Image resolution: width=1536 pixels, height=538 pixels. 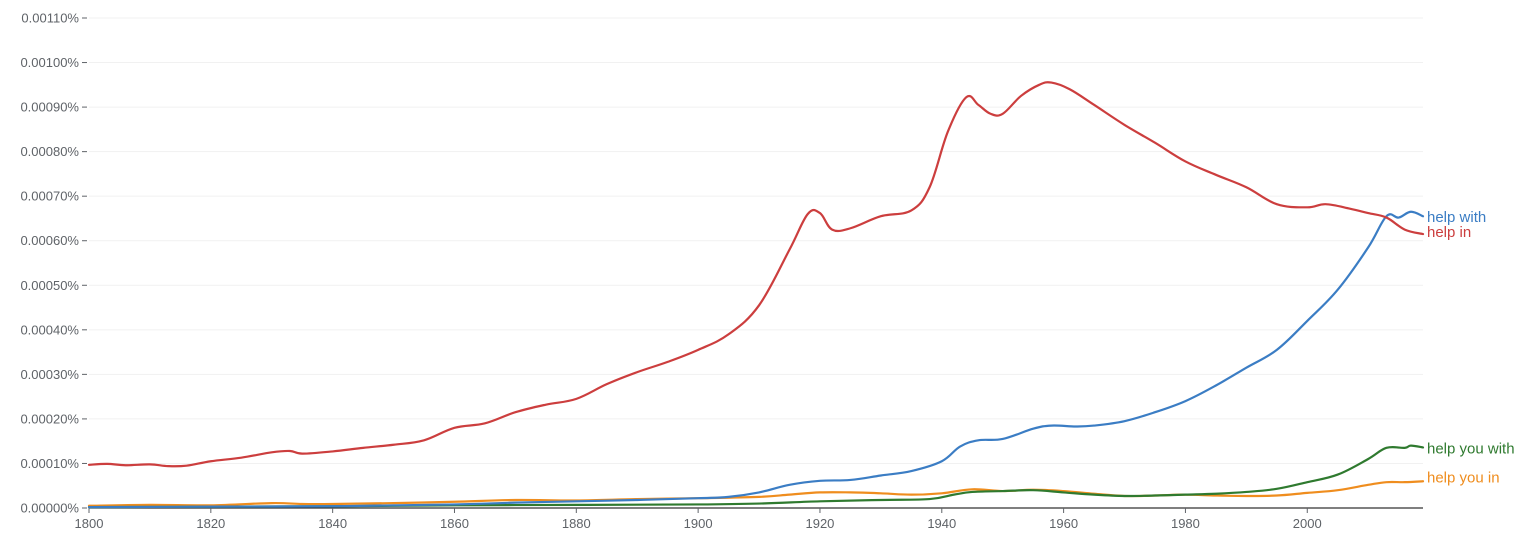 What do you see at coordinates (49, 418) in the screenshot?
I see `y-tick-label: 0.00020%` at bounding box center [49, 418].